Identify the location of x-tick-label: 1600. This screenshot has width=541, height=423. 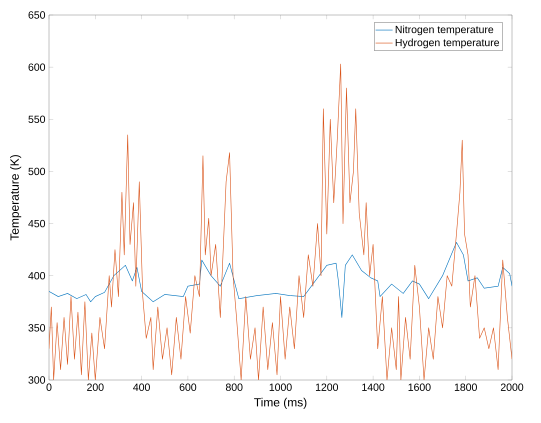
(419, 387).